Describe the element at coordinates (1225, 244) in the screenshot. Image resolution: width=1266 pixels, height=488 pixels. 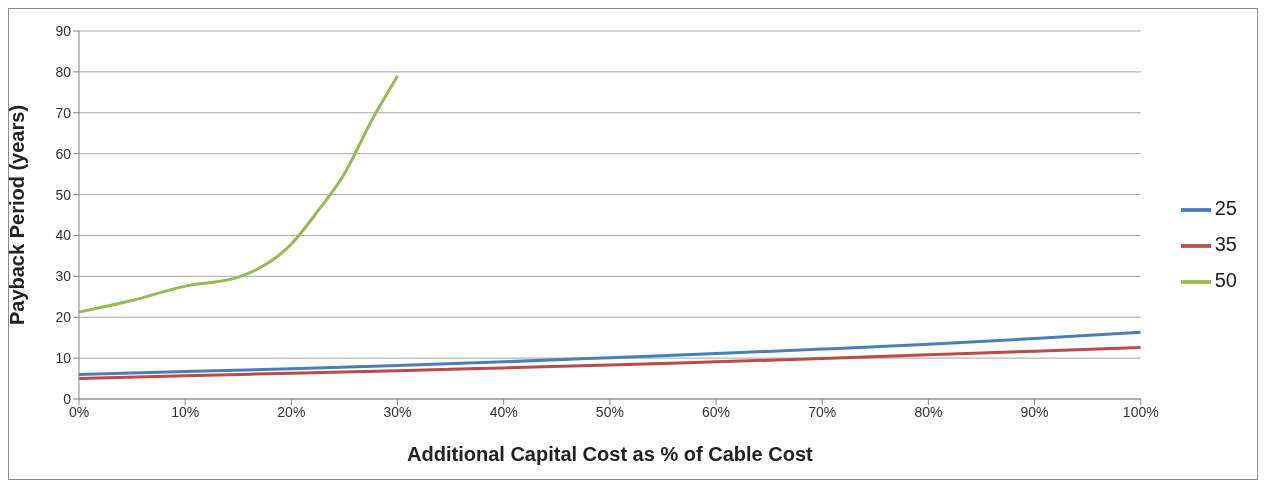
I see `legend-label: 35` at that location.